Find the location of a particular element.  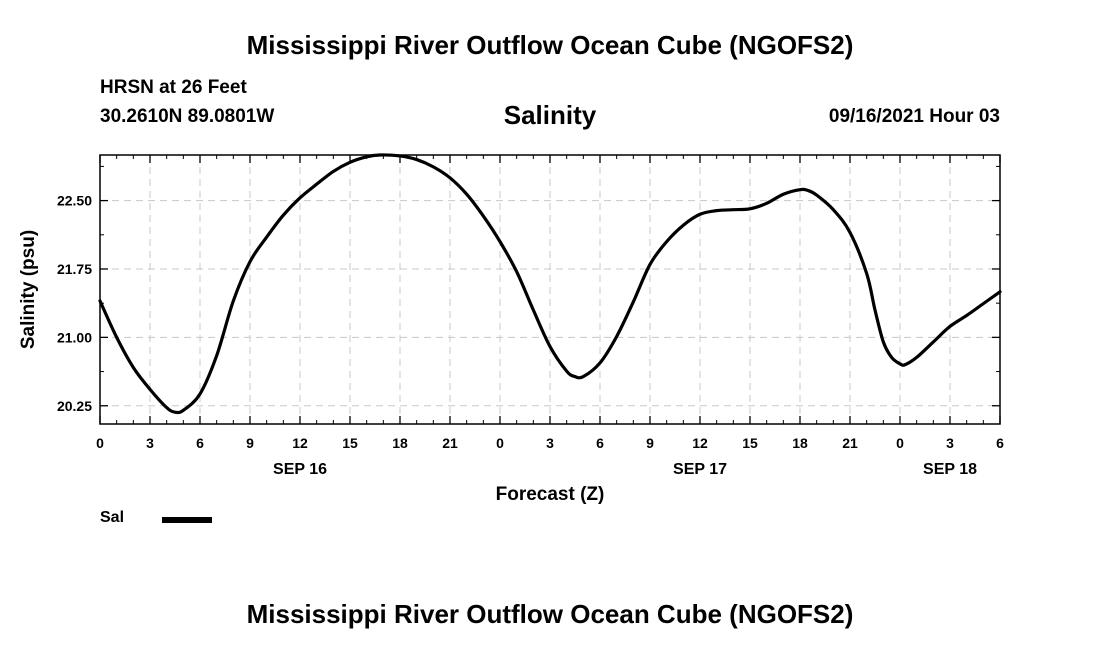

date-label: SEP 18 is located at coordinates (950, 469).